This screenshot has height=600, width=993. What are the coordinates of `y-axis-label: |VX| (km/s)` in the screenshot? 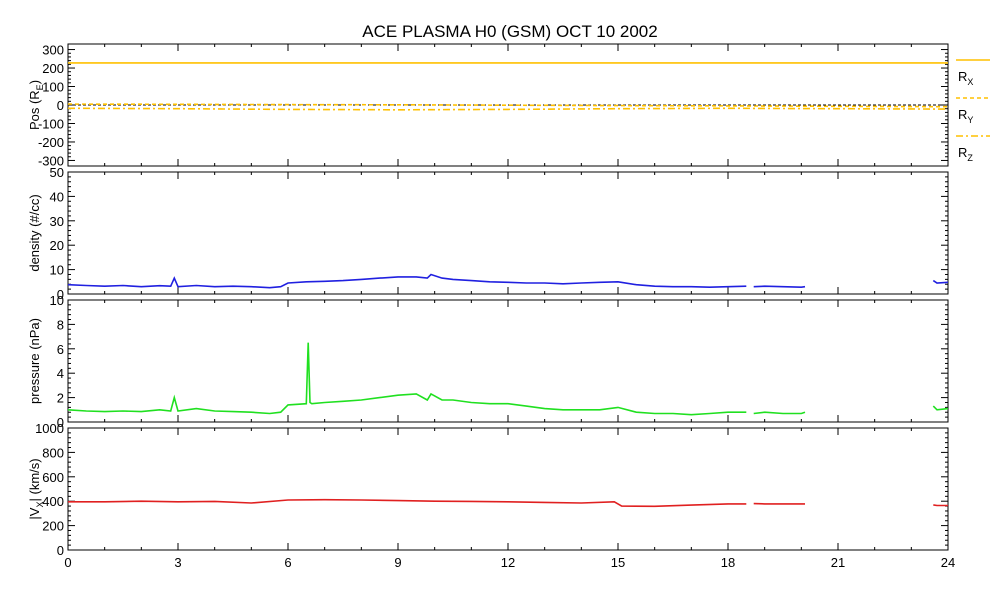 It's located at (36, 488).